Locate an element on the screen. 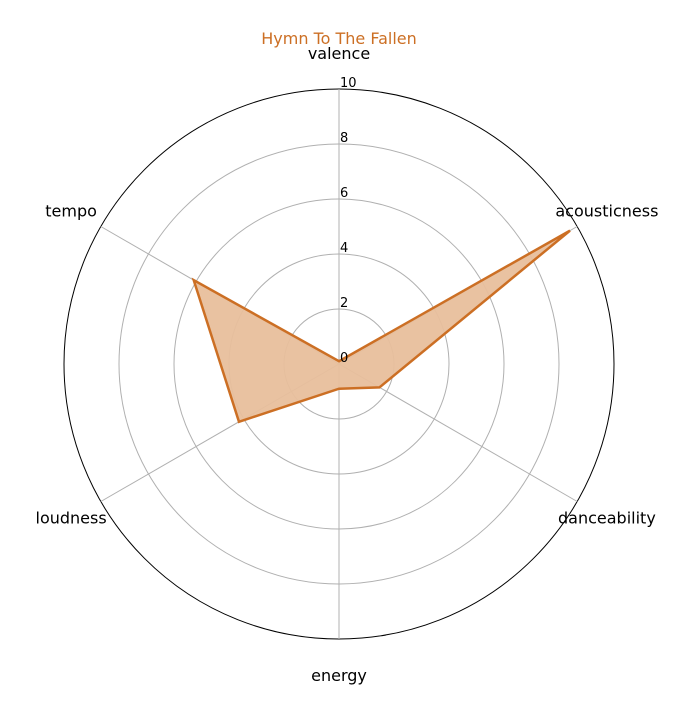 Image resolution: width=695 pixels, height=721 pixels. radar-tick-label: 10 is located at coordinates (348, 83).